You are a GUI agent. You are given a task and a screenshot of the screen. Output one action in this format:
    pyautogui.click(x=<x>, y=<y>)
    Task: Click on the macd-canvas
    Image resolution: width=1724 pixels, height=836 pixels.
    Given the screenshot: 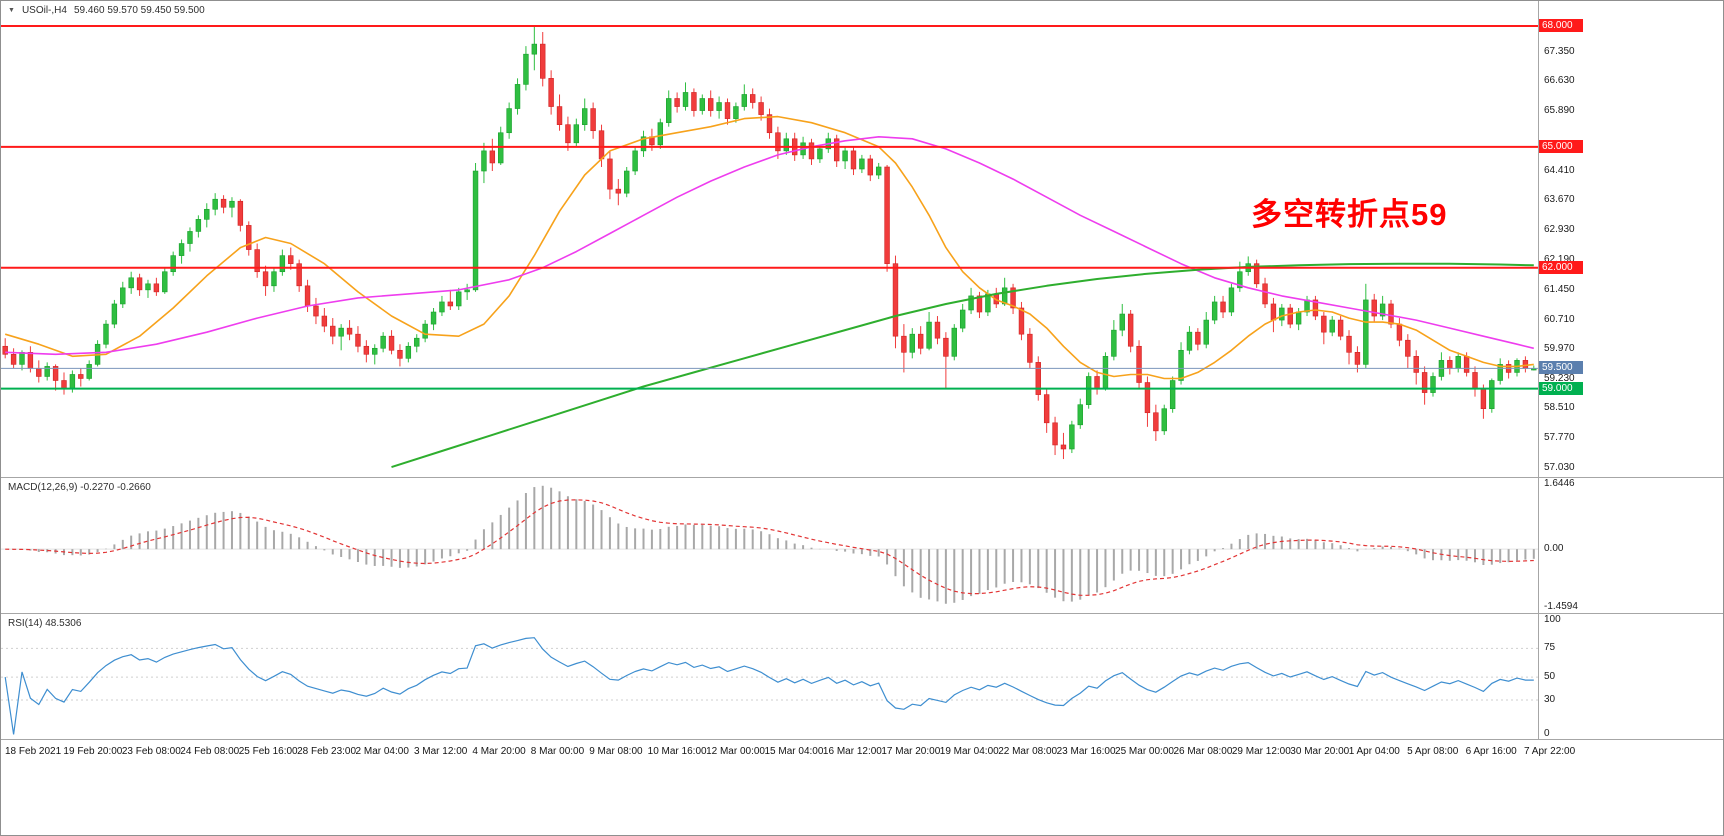 What is the action you would take?
    pyautogui.click(x=769, y=545)
    